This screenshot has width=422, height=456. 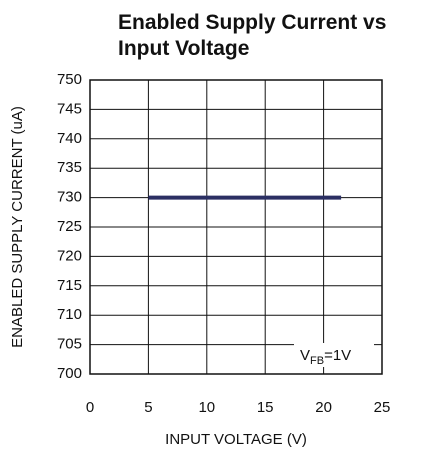 What do you see at coordinates (206, 407) in the screenshot?
I see `x-tick-label: 10` at bounding box center [206, 407].